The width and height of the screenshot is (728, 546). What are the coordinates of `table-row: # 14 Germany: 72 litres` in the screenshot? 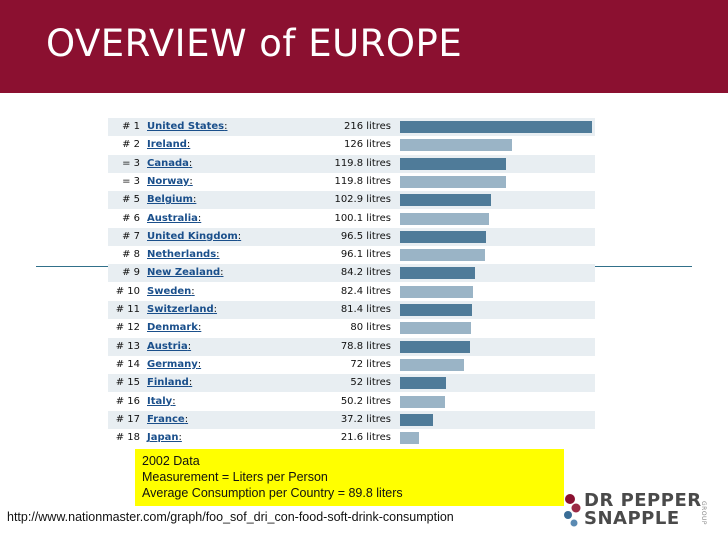 It's located at (351, 365).